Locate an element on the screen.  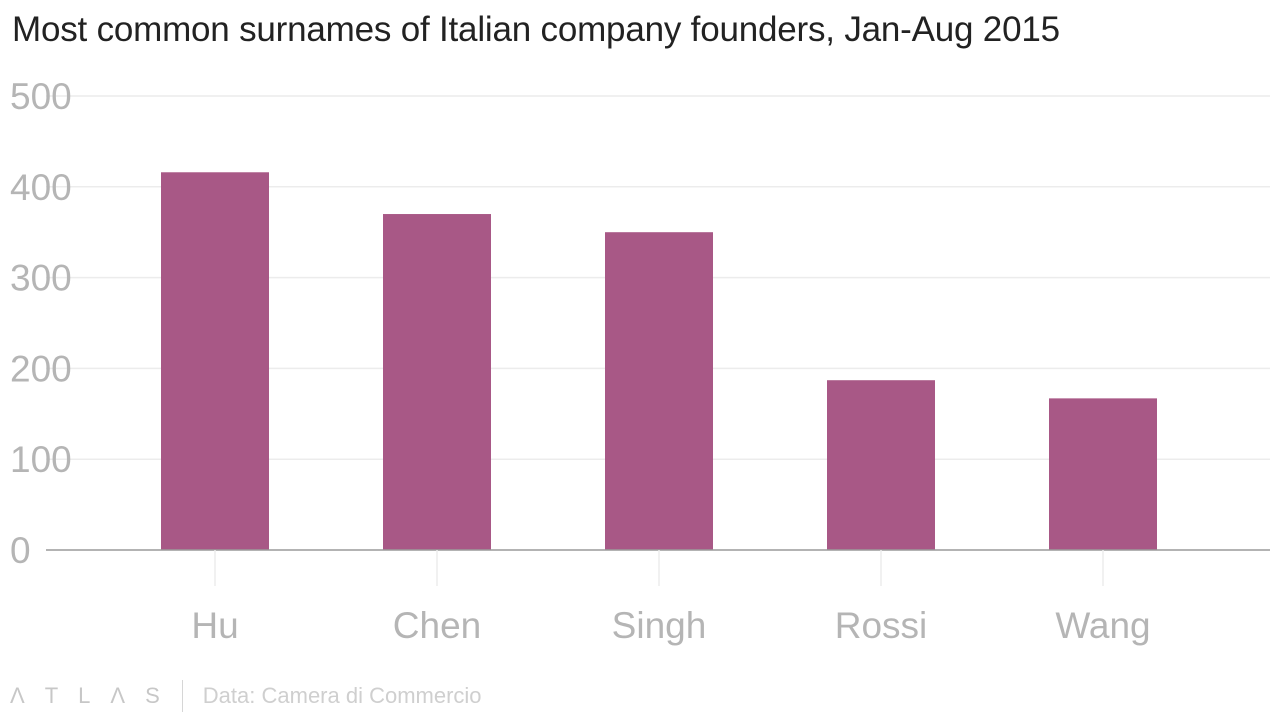
atlas-logo-letter: L is located at coordinates (84, 695).